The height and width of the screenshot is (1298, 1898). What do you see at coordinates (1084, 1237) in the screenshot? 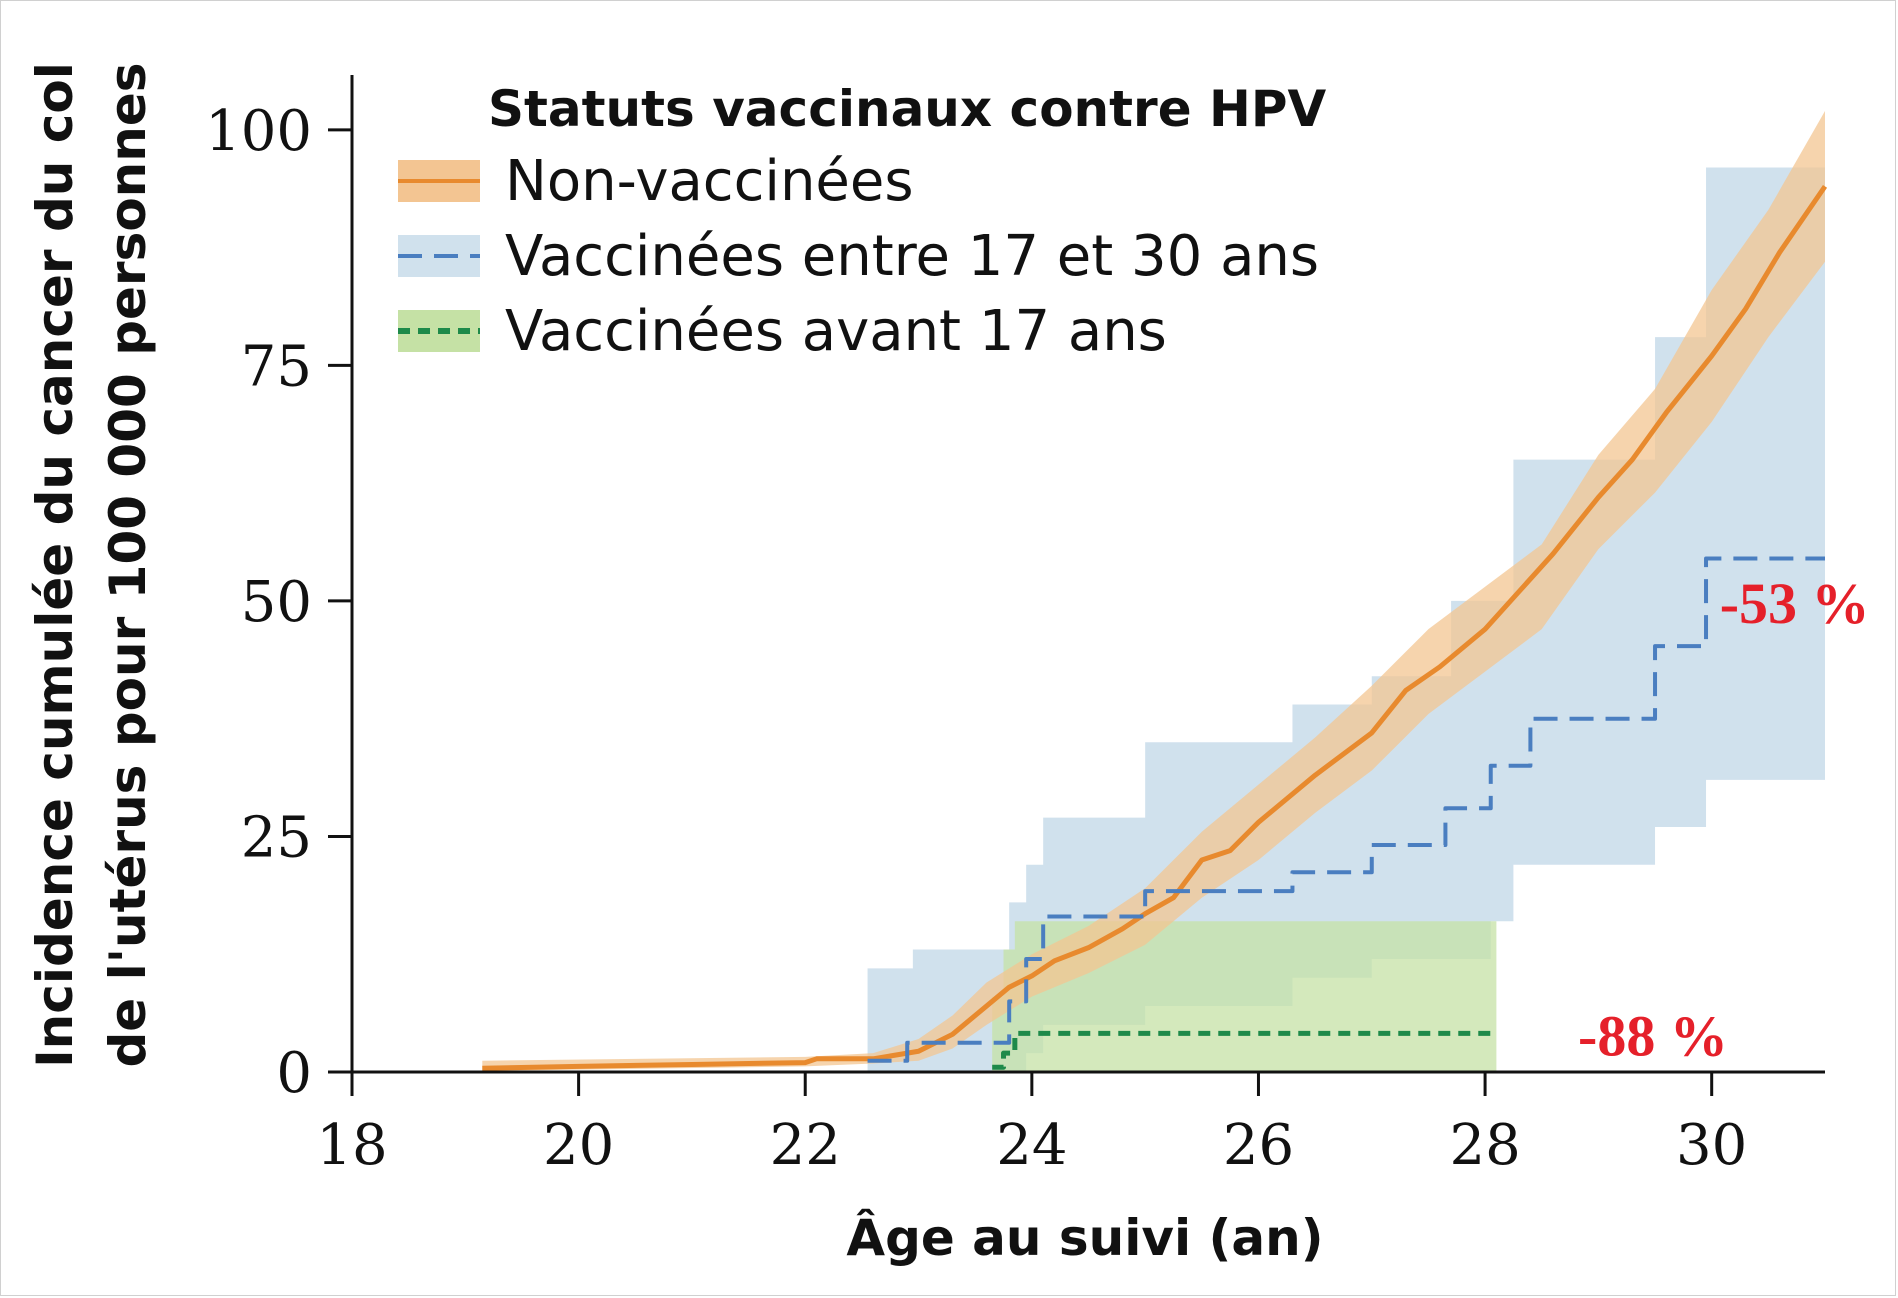
I see `x-axis-title: Âge au suivi (an)` at bounding box center [1084, 1237].